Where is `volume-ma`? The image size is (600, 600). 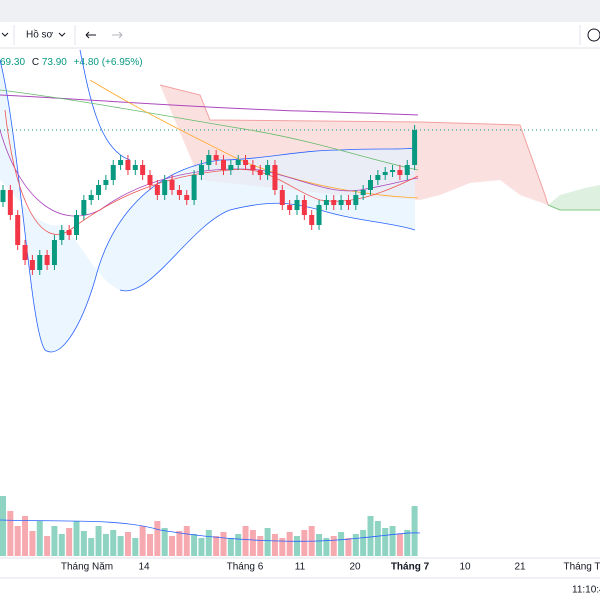 volume-ma is located at coordinates (210, 530).